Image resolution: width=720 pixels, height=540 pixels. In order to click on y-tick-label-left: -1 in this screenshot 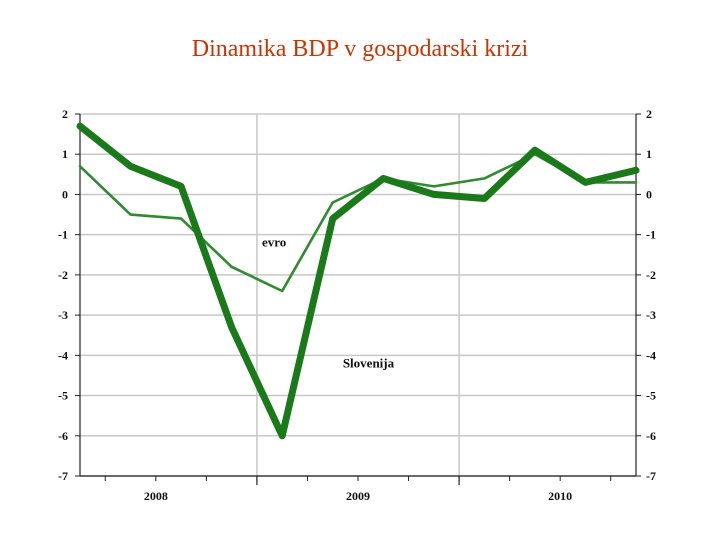, I will do `click(63, 235)`.